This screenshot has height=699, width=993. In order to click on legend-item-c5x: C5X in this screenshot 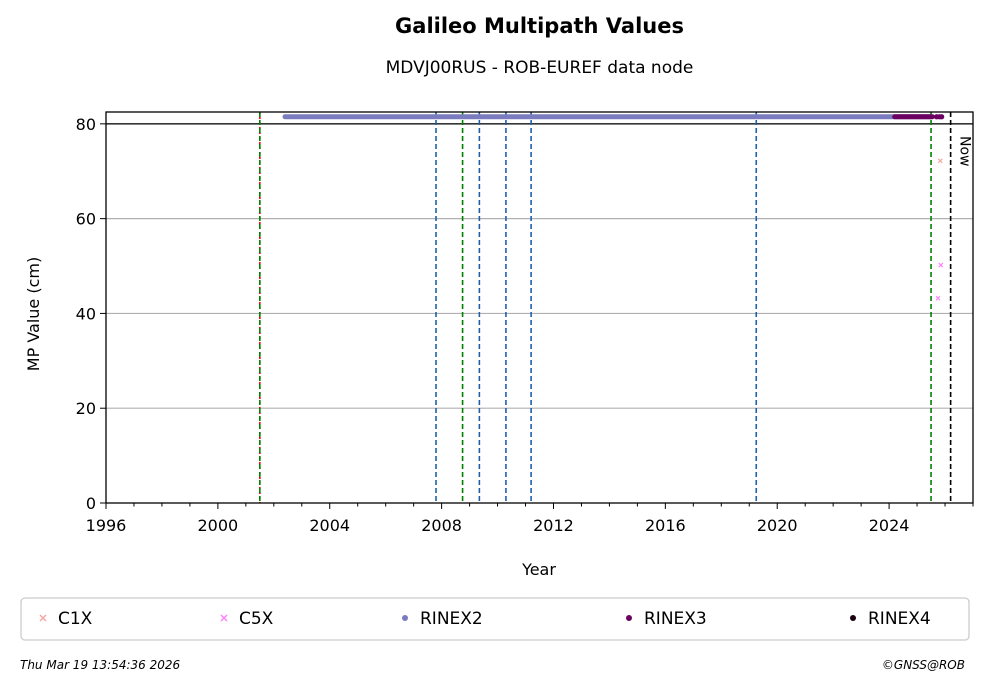, I will do `click(247, 619)`.